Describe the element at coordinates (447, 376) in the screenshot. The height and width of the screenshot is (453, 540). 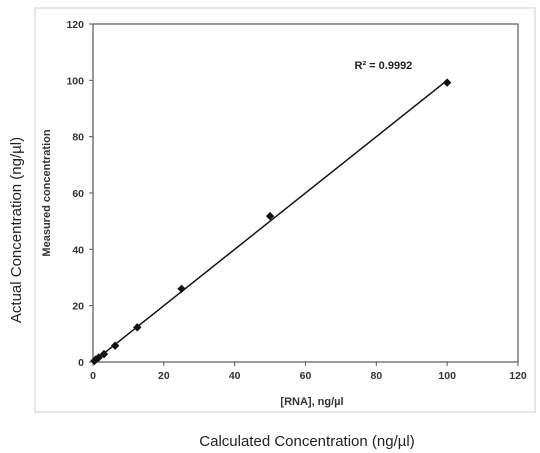
I see `x-tick-label: 100` at that location.